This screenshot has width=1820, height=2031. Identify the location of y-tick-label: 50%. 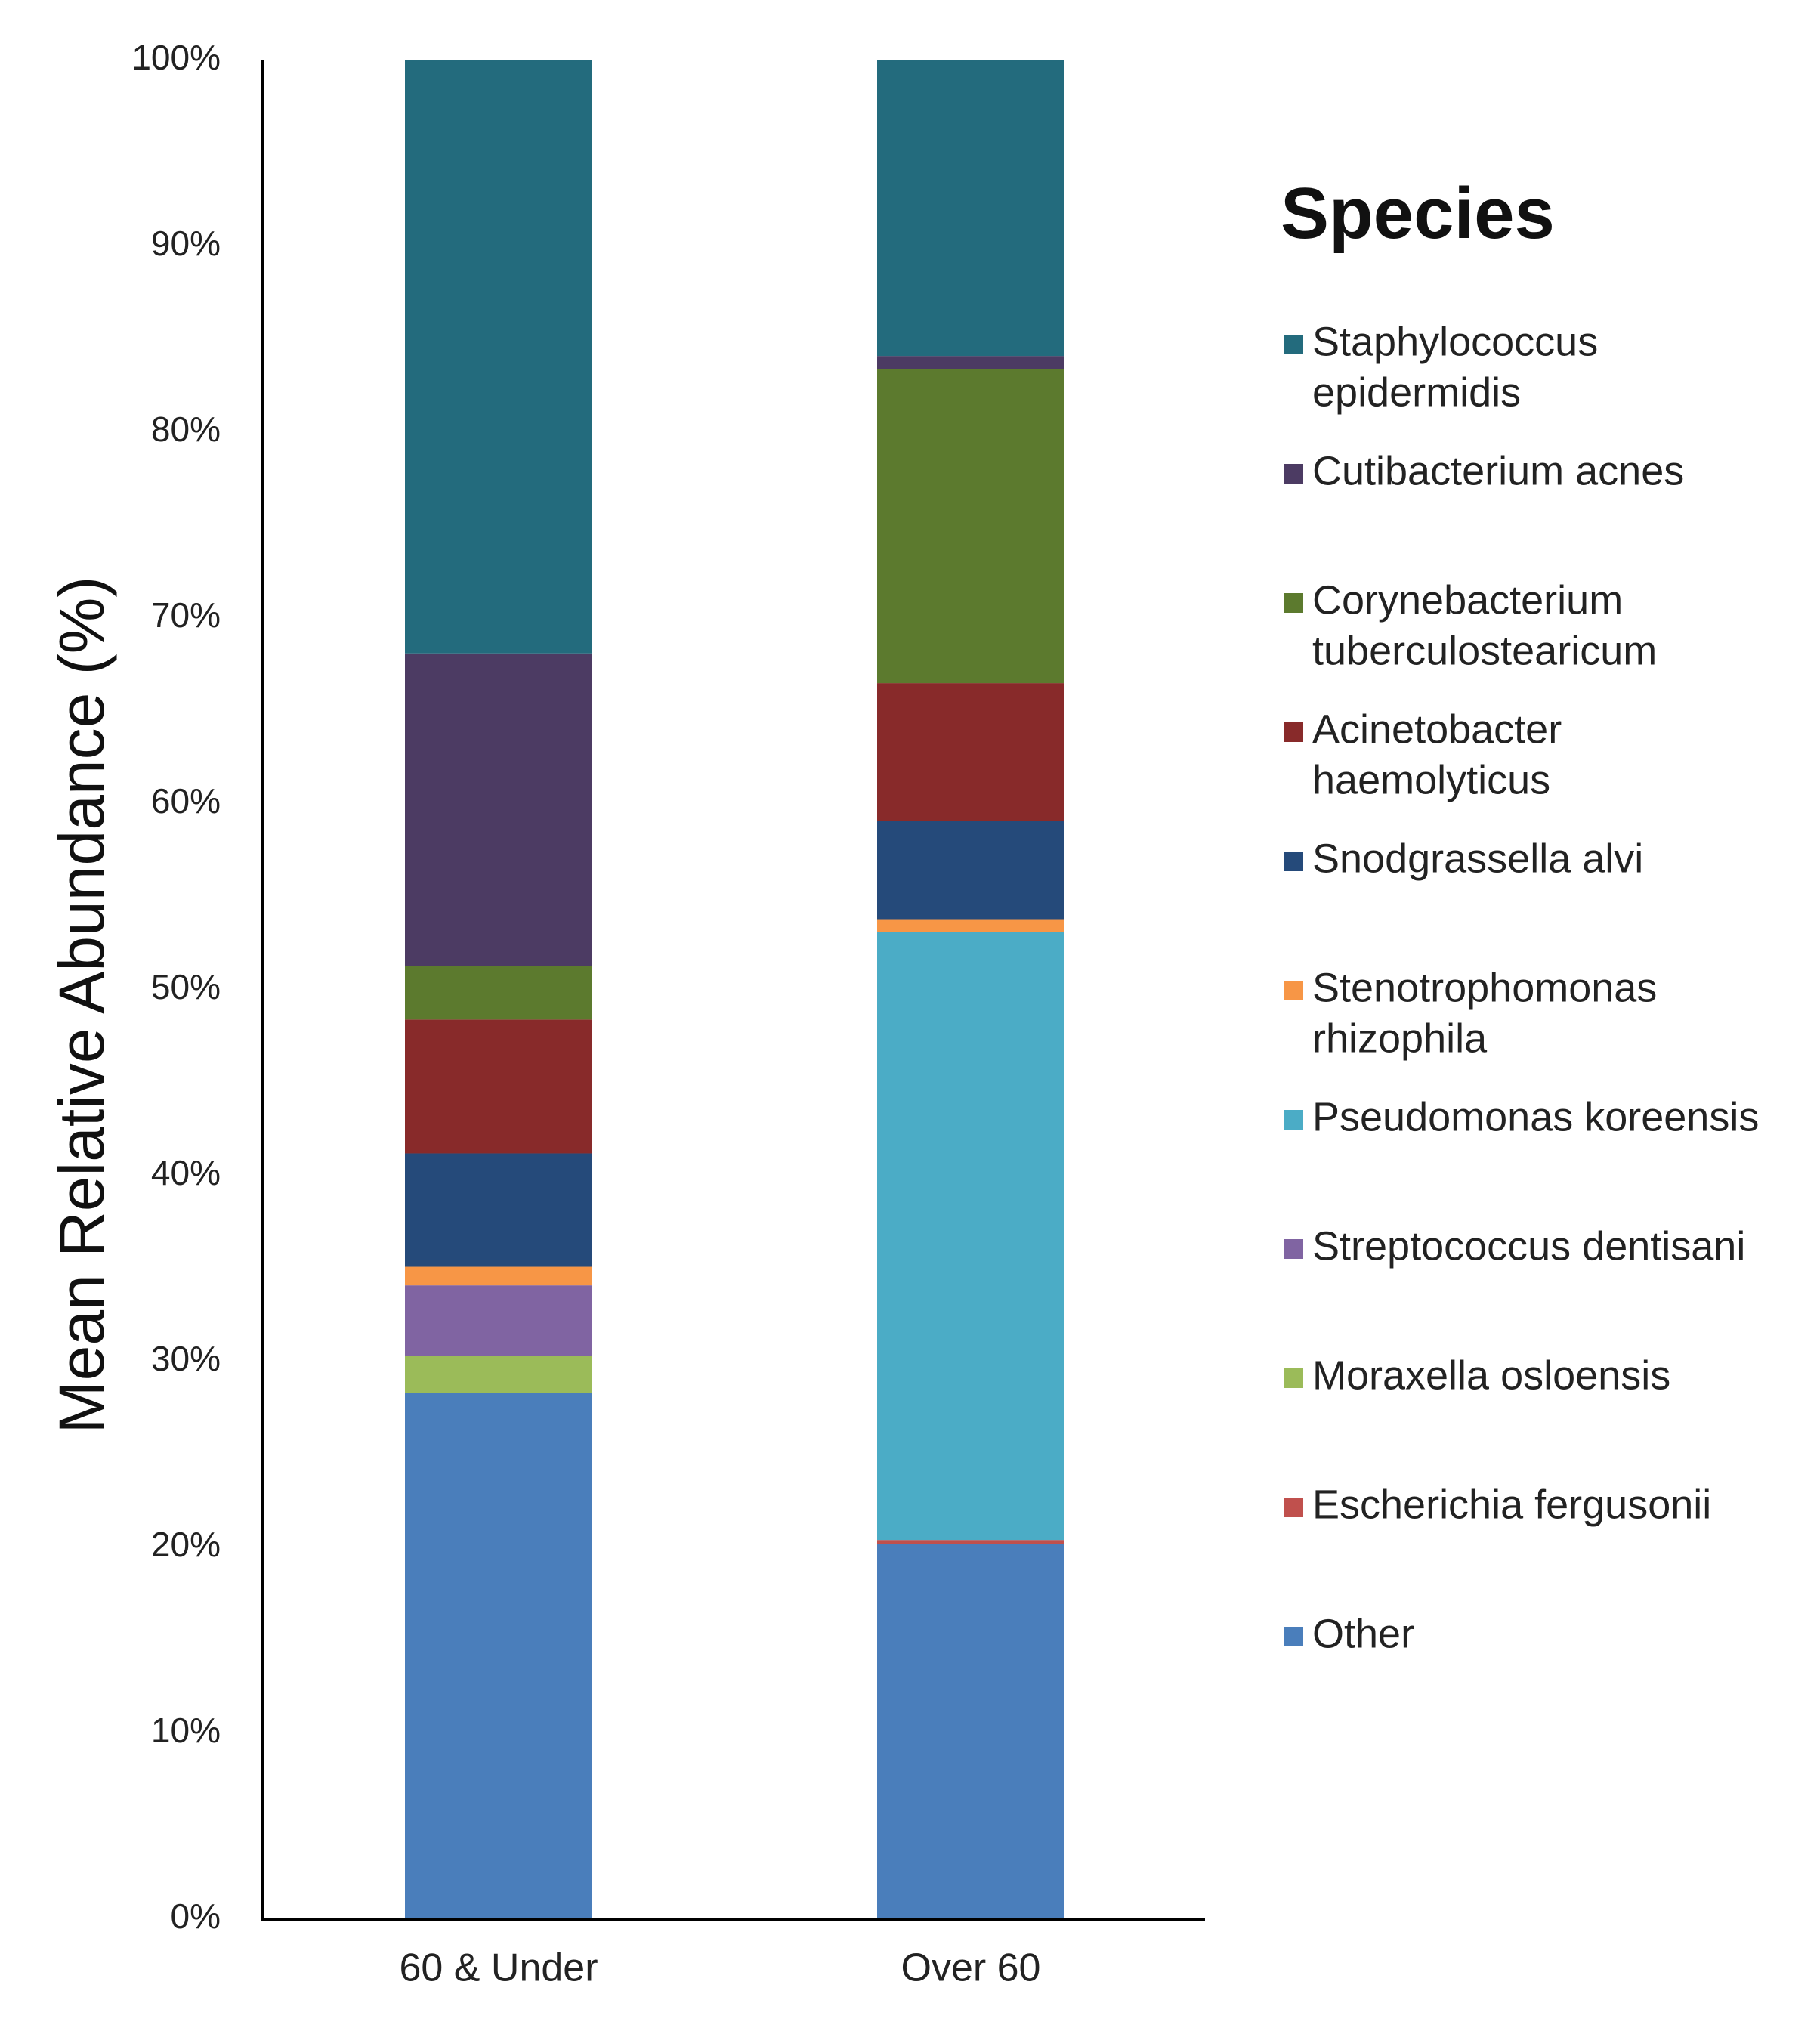
(186, 986).